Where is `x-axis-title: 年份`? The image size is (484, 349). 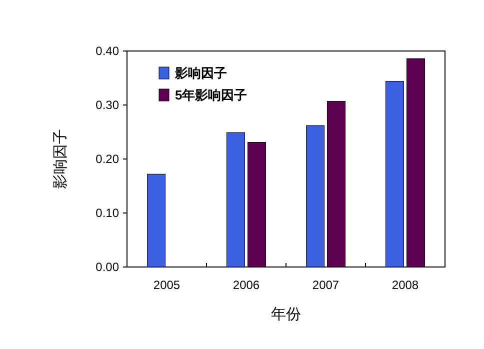 x-axis-title: 年份 is located at coordinates (286, 314).